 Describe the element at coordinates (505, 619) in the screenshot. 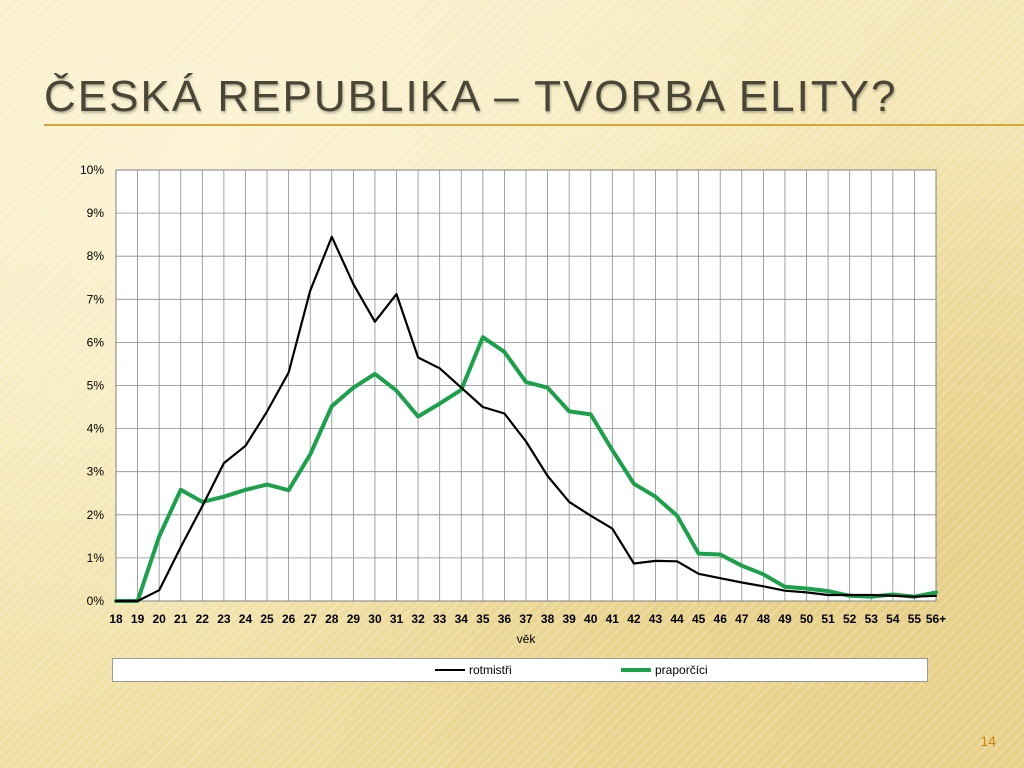

I see `x-tick-label: 36` at that location.